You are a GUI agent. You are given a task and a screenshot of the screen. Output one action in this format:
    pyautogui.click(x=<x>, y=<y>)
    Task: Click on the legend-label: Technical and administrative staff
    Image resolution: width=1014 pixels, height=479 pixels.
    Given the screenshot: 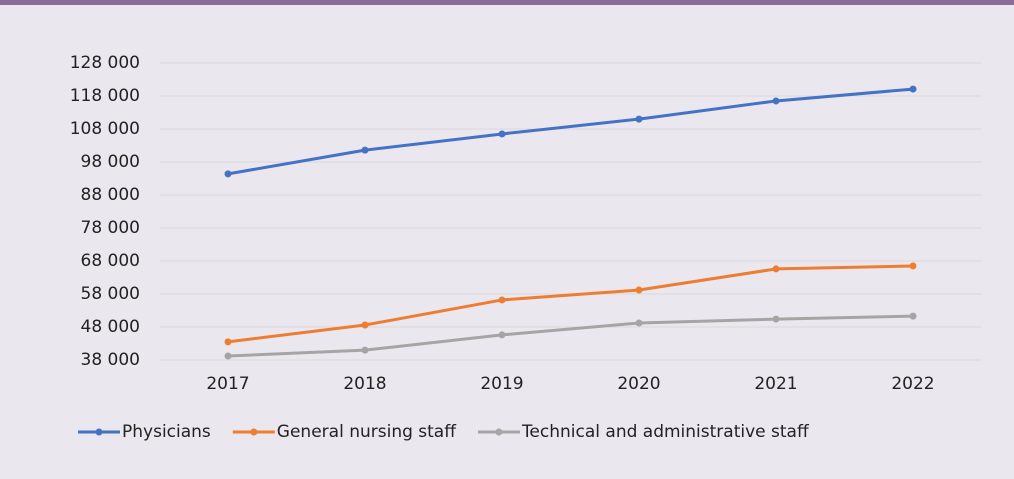 What is the action you would take?
    pyautogui.click(x=665, y=432)
    